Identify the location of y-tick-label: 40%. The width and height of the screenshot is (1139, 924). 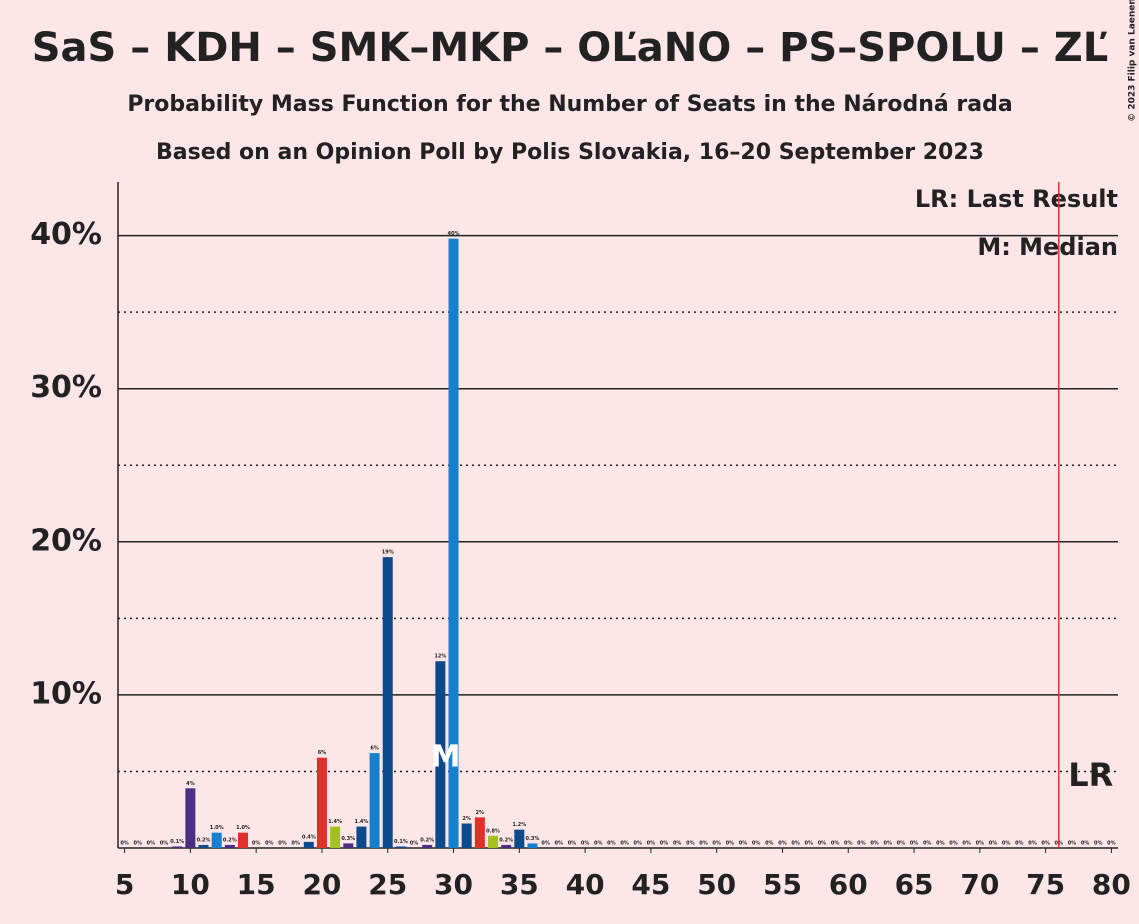
(66, 234).